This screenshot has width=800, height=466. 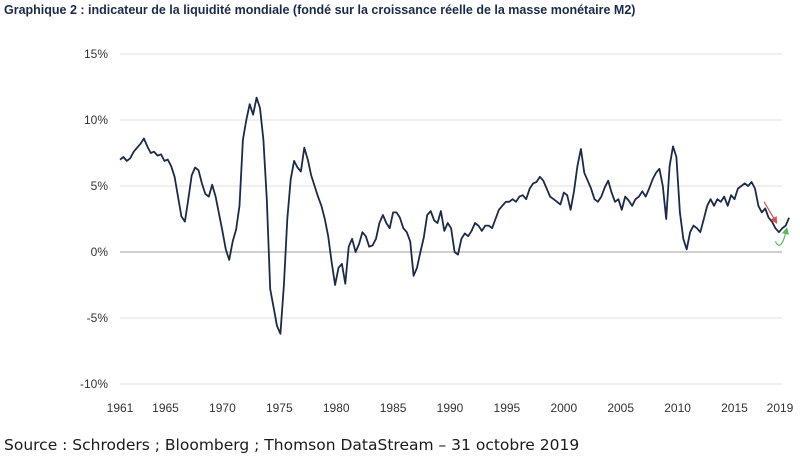 What do you see at coordinates (96, 54) in the screenshot?
I see `y-tick-label: 15%` at bounding box center [96, 54].